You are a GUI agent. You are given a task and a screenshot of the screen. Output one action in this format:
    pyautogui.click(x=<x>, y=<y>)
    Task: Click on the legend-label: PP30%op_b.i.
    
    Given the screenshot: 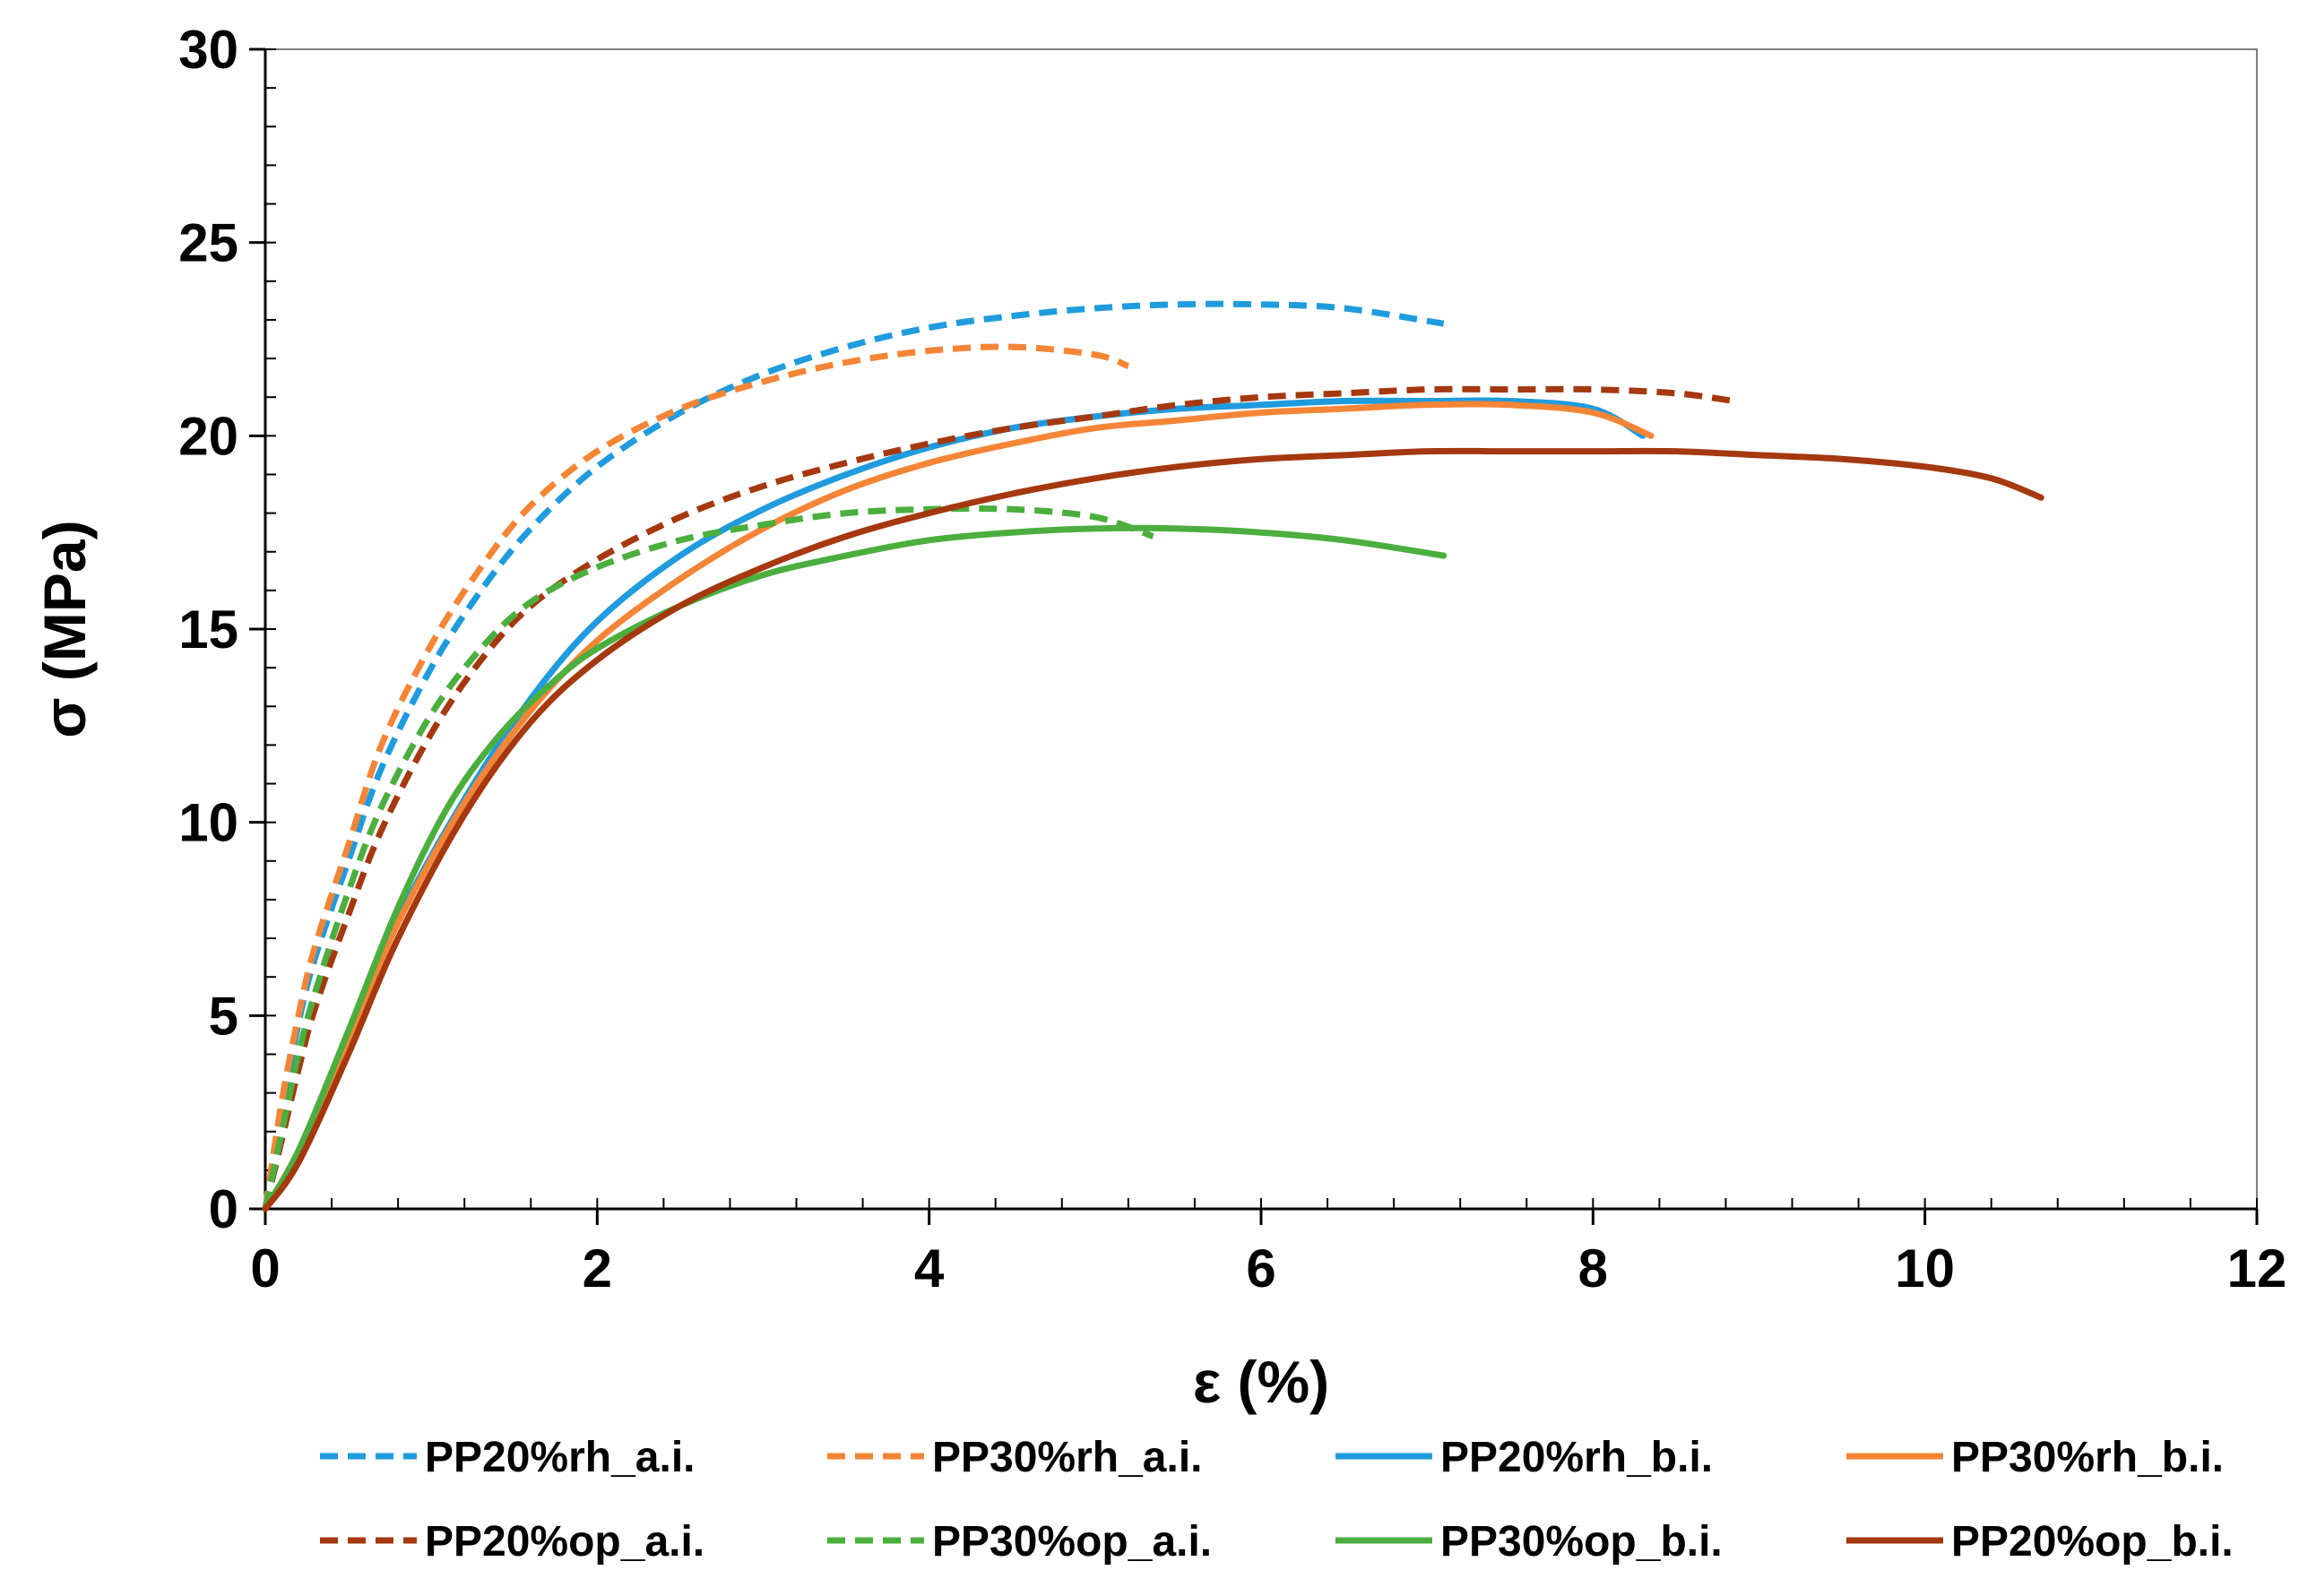 What is the action you would take?
    pyautogui.click(x=1581, y=1542)
    